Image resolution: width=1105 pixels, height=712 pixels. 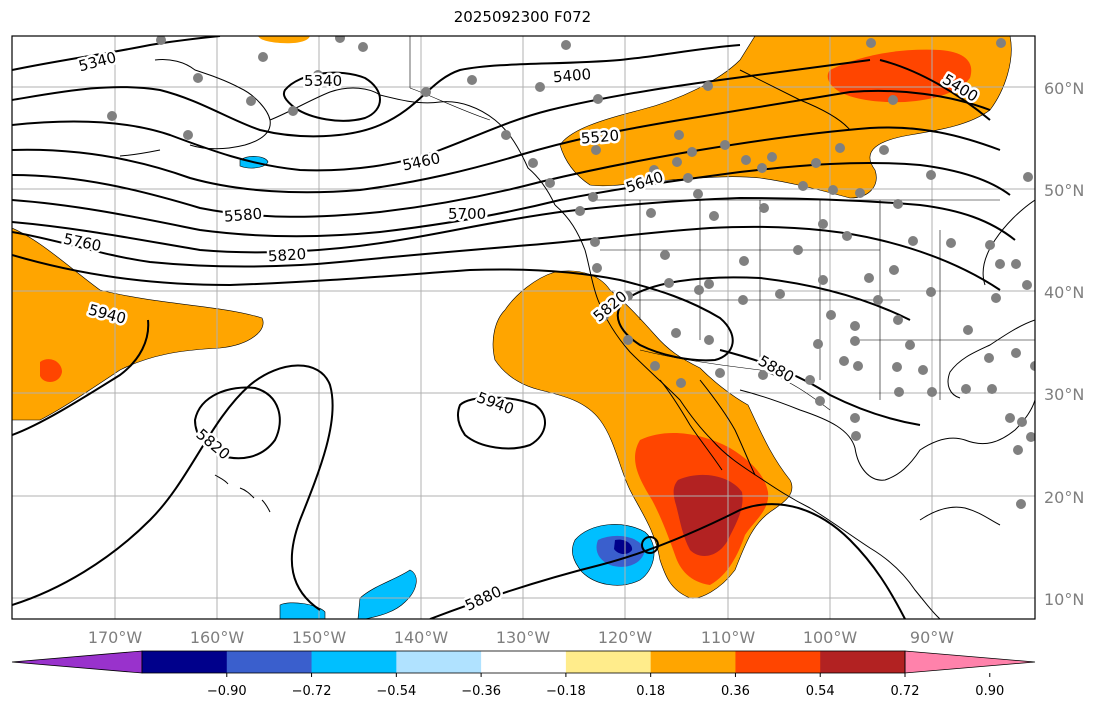 I want to click on lon-label-120w: 120°W, so click(x=625, y=637).